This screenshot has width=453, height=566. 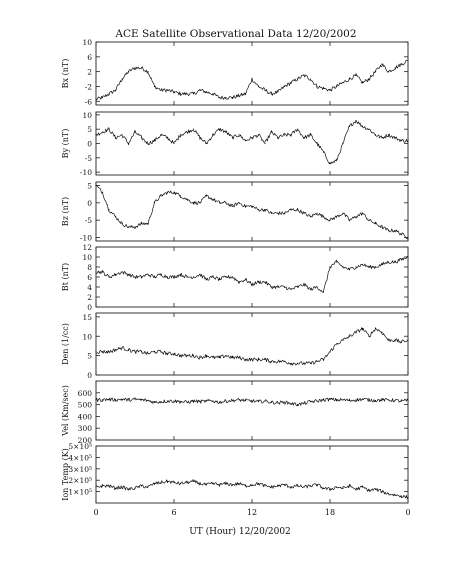 What do you see at coordinates (80, 480) in the screenshot?
I see `y-tick-label: 2×10⁵` at bounding box center [80, 480].